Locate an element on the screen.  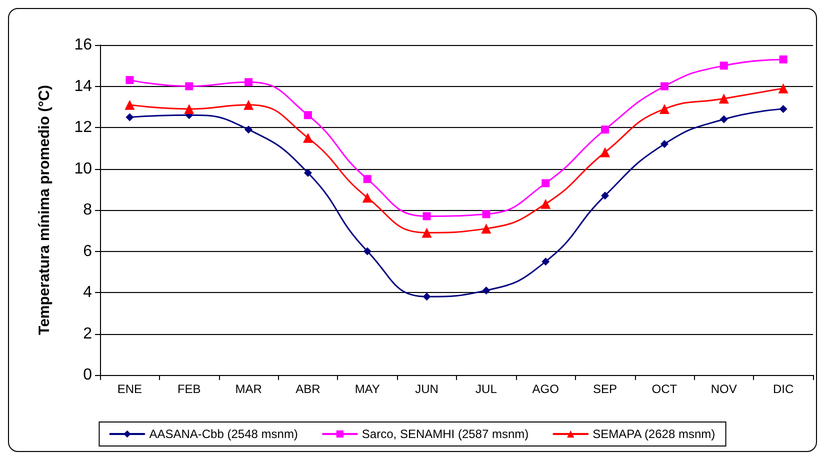
y-tick-label: 4 is located at coordinates (87, 292).